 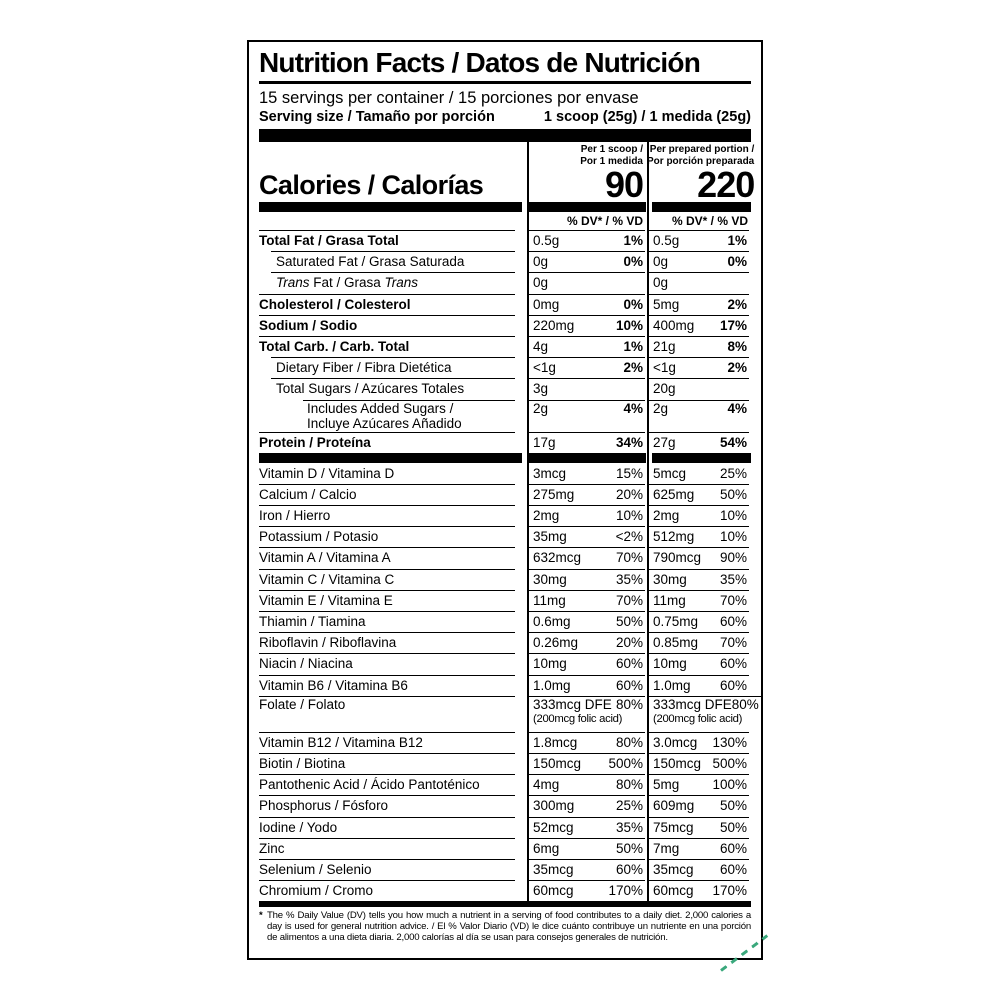 I want to click on value-line: 5mg 100%, so click(x=700, y=784).